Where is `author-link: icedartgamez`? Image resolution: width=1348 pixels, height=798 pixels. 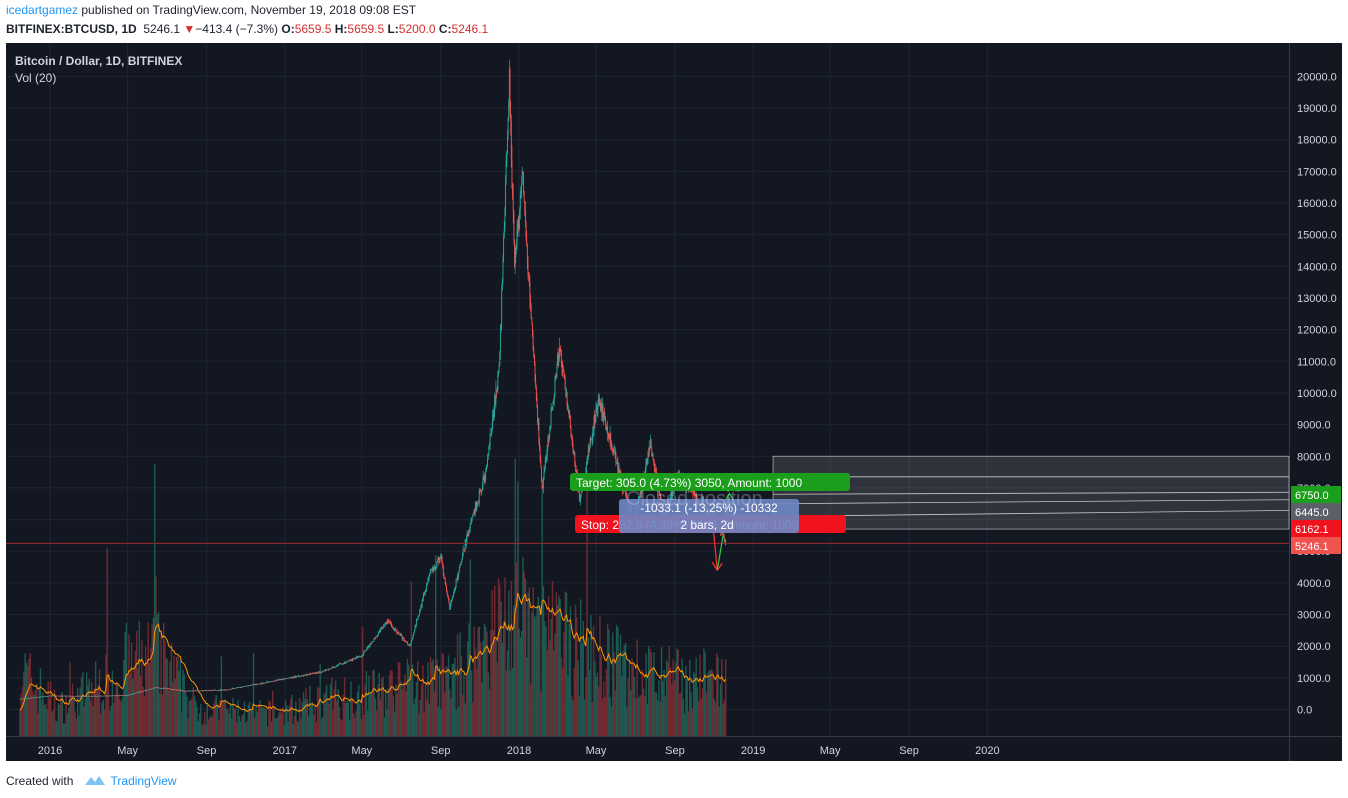
author-link: icedartgamez is located at coordinates (42, 10).